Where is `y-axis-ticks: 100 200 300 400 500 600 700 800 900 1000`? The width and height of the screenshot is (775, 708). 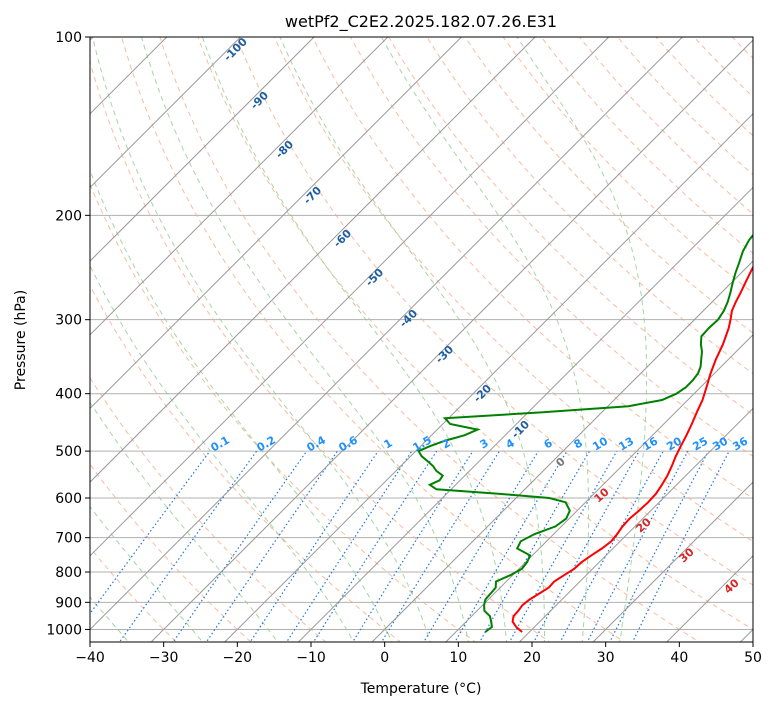
y-axis-ticks: 100 200 300 400 500 600 700 800 900 1000 is located at coordinates (68, 334).